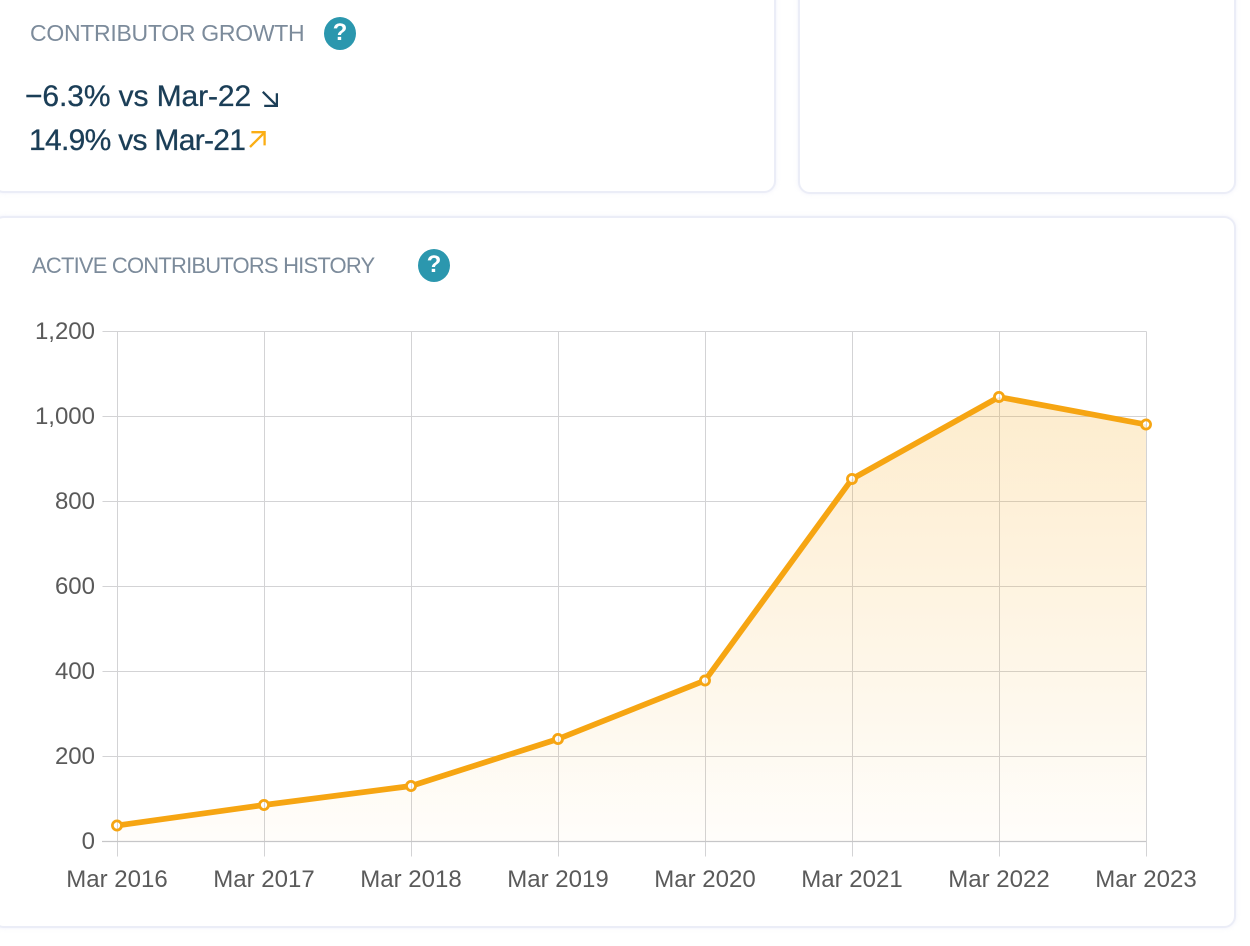  What do you see at coordinates (75, 586) in the screenshot?
I see `svg-text: 600` at bounding box center [75, 586].